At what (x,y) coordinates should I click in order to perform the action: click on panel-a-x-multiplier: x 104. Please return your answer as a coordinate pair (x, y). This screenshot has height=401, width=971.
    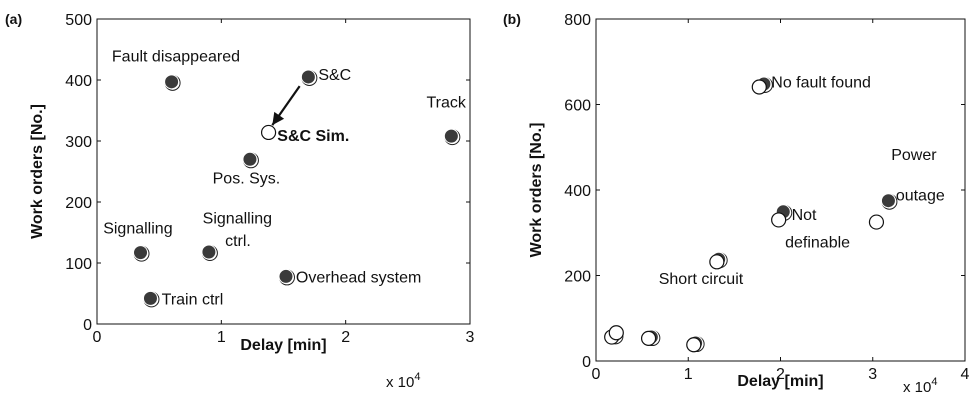
    Looking at the image, I should click on (403, 381).